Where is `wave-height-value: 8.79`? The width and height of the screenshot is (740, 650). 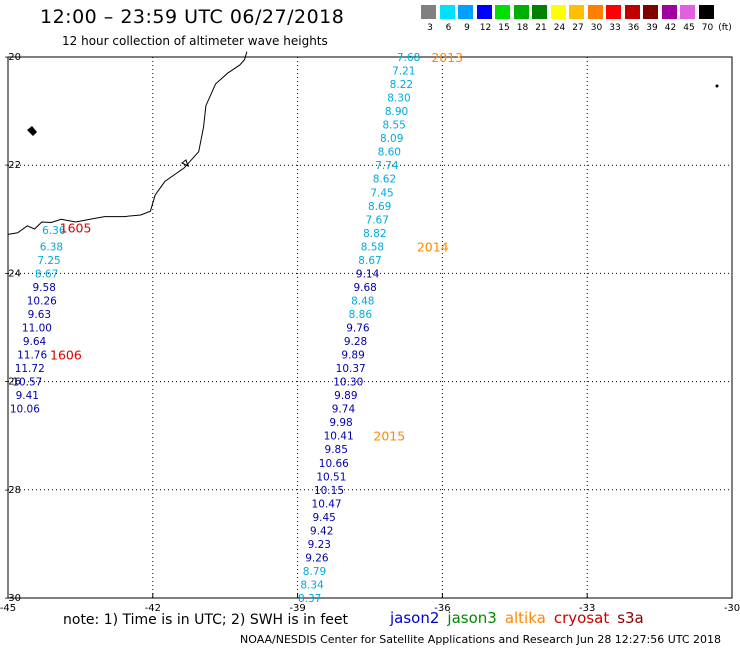 wave-height-value: 8.79 is located at coordinates (314, 572).